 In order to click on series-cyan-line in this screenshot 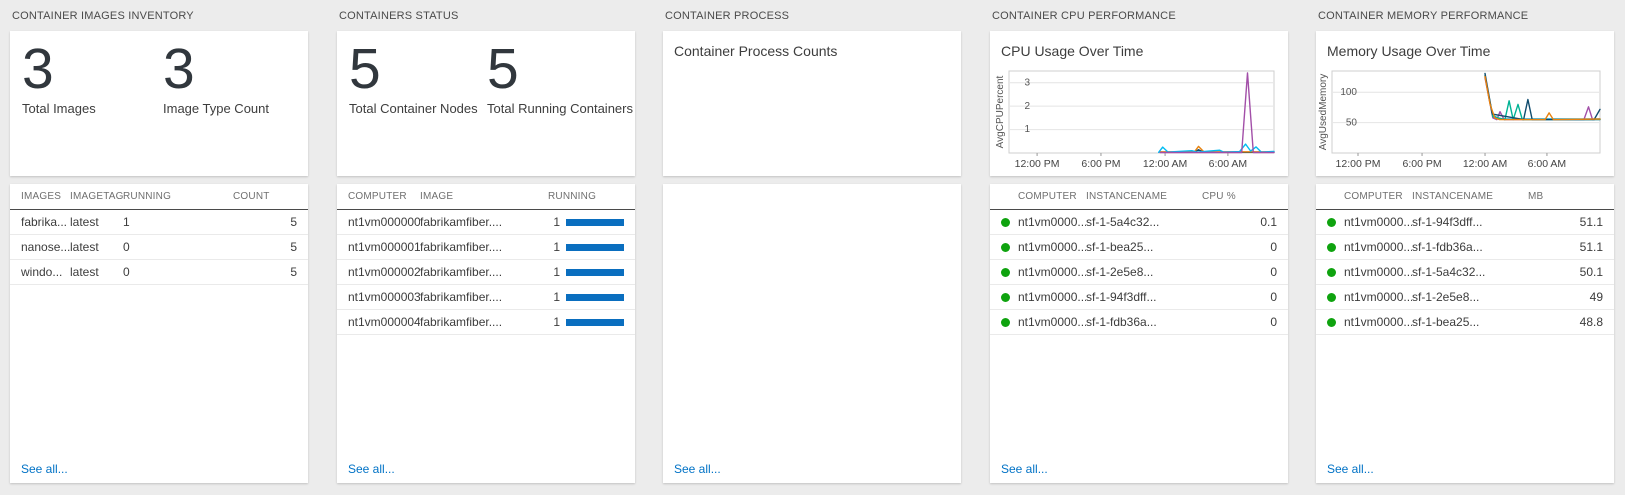, I will do `click(1542, 97)`.